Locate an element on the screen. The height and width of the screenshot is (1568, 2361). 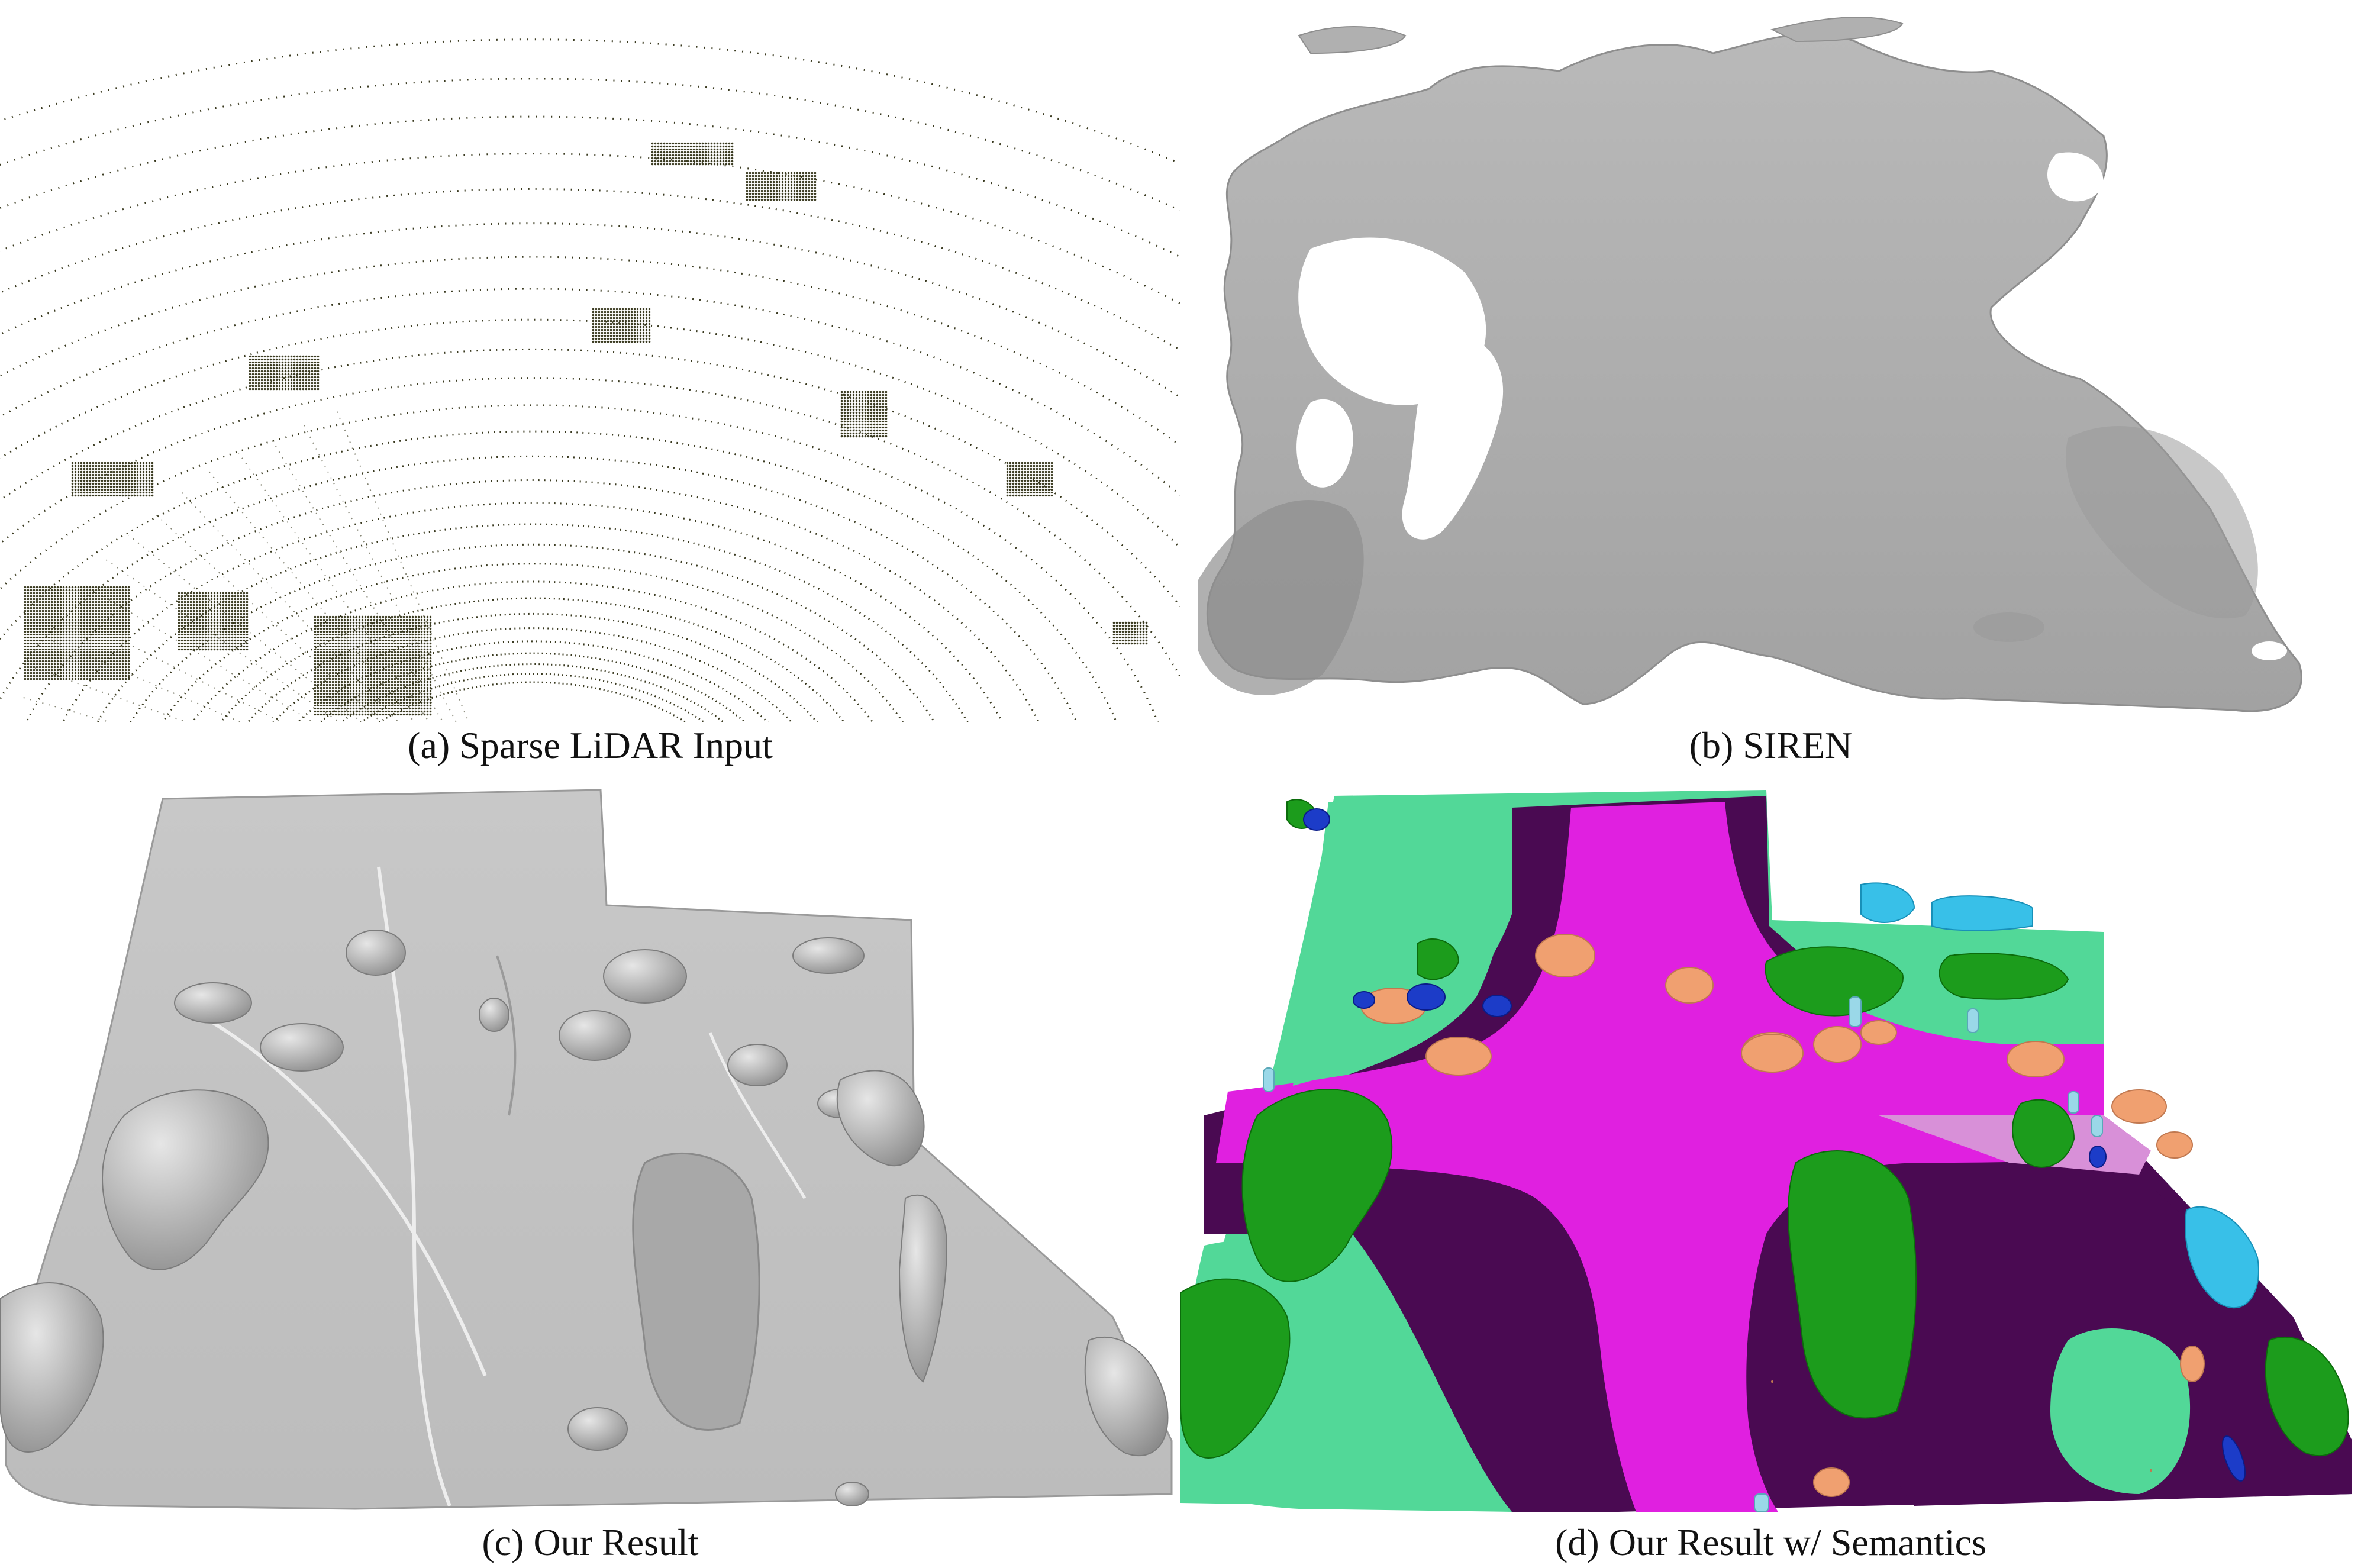
caption-c: (c) Our Result is located at coordinates (590, 1542).